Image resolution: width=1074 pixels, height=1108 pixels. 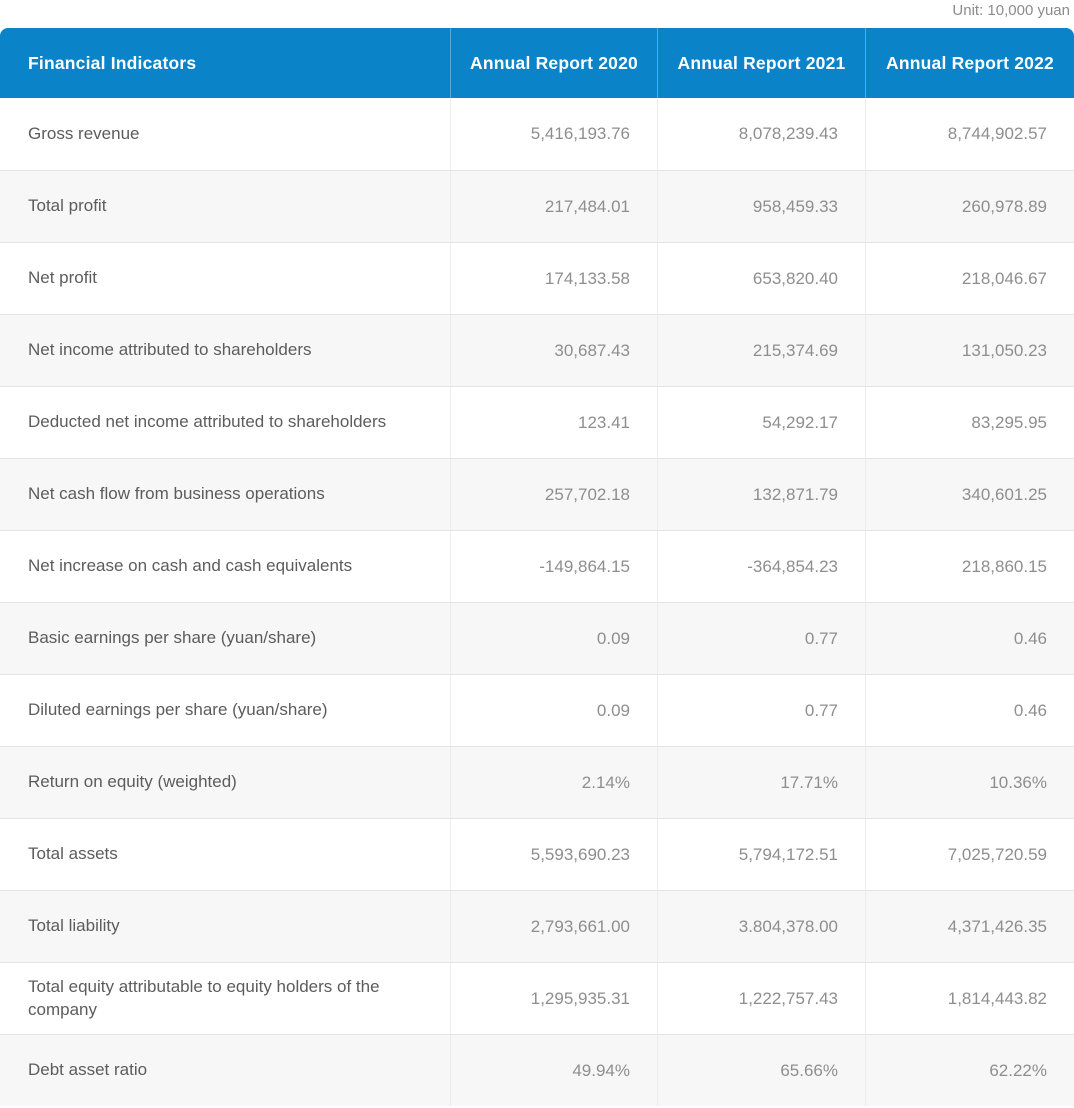 What do you see at coordinates (969, 854) in the screenshot?
I see `row-value-2022: 7,025,720.59` at bounding box center [969, 854].